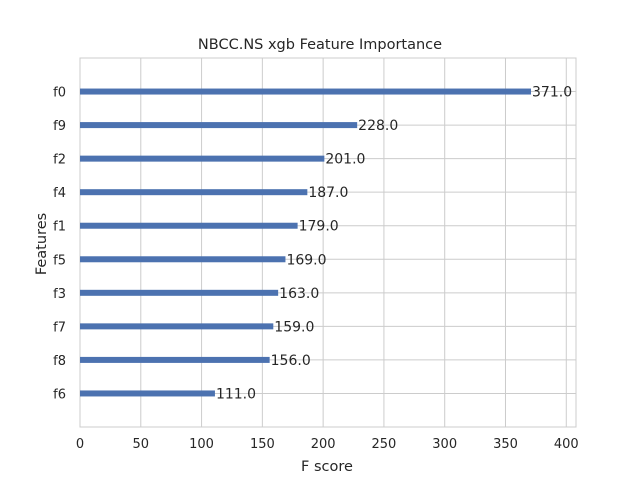 This screenshot has height=480, width=640. What do you see at coordinates (175, 359) in the screenshot?
I see `bar-f8` at bounding box center [175, 359].